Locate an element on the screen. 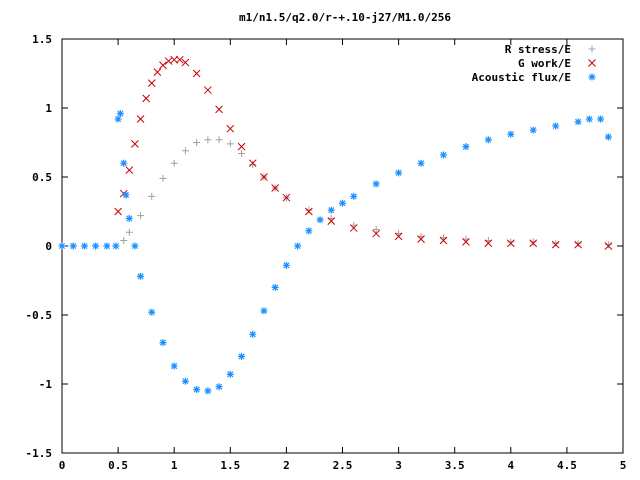 Image resolution: width=640 pixels, height=480 pixels. x-tick-label: 2 is located at coordinates (286, 465).